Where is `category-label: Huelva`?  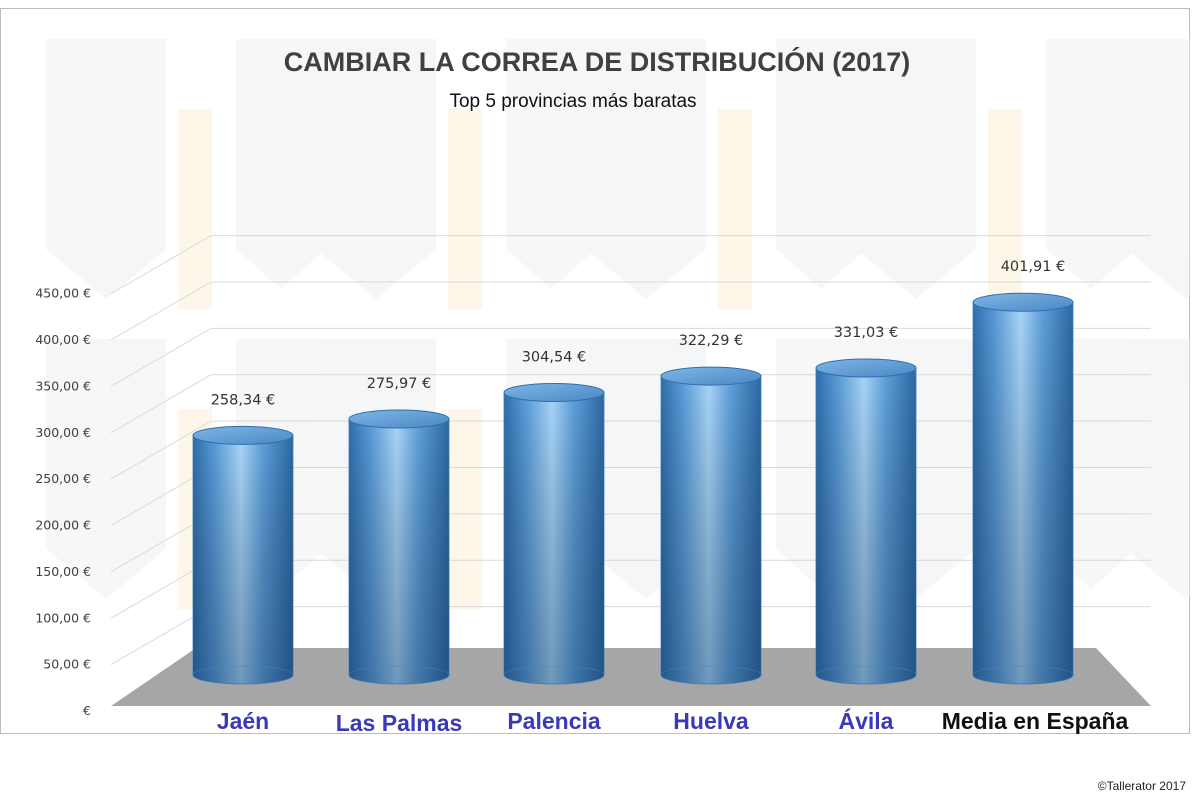
category-label: Huelva is located at coordinates (711, 721).